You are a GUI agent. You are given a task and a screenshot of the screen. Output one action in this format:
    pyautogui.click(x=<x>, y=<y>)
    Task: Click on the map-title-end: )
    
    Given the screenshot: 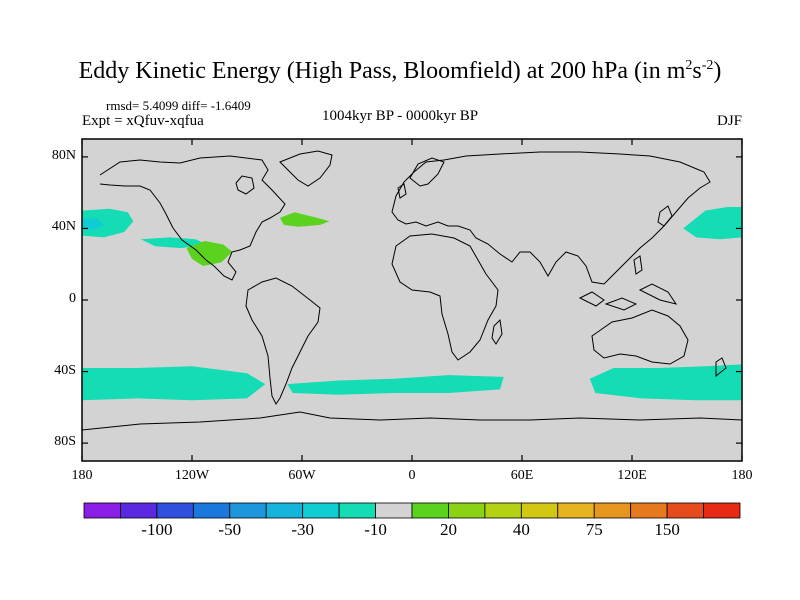 What is the action you would take?
    pyautogui.click(x=717, y=71)
    